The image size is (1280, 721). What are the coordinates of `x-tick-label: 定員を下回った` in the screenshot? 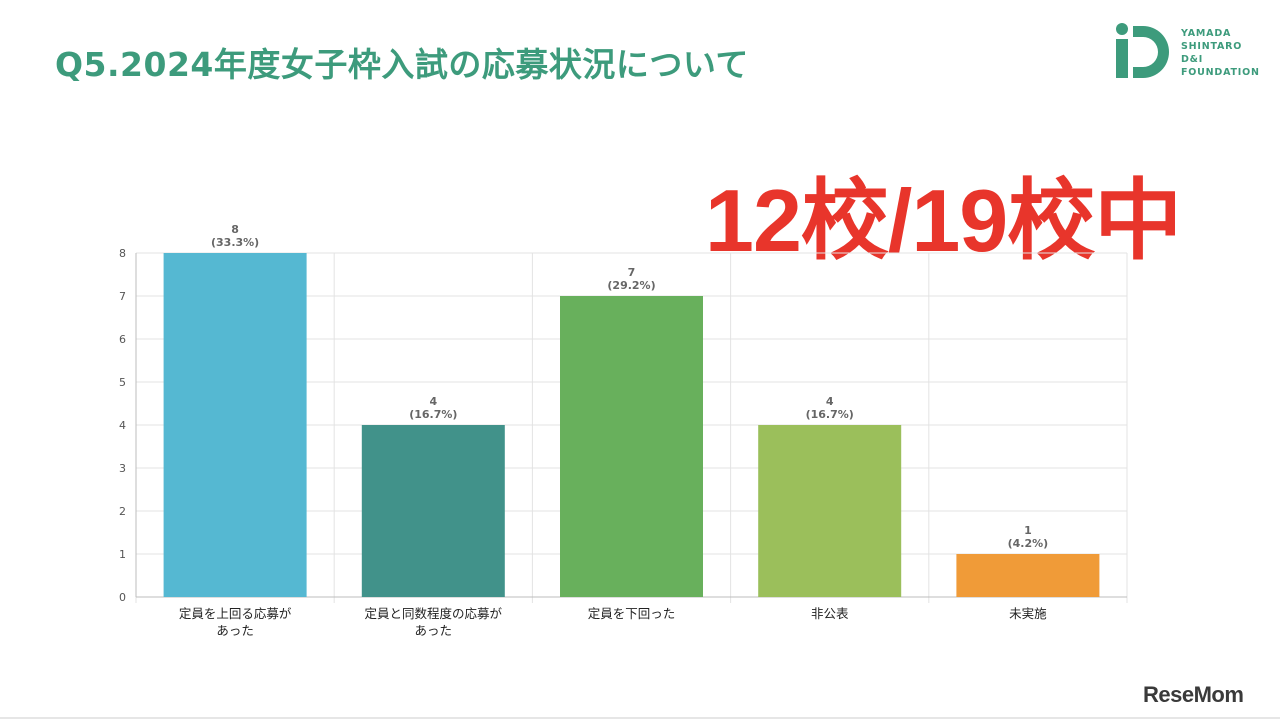 It's located at (632, 613).